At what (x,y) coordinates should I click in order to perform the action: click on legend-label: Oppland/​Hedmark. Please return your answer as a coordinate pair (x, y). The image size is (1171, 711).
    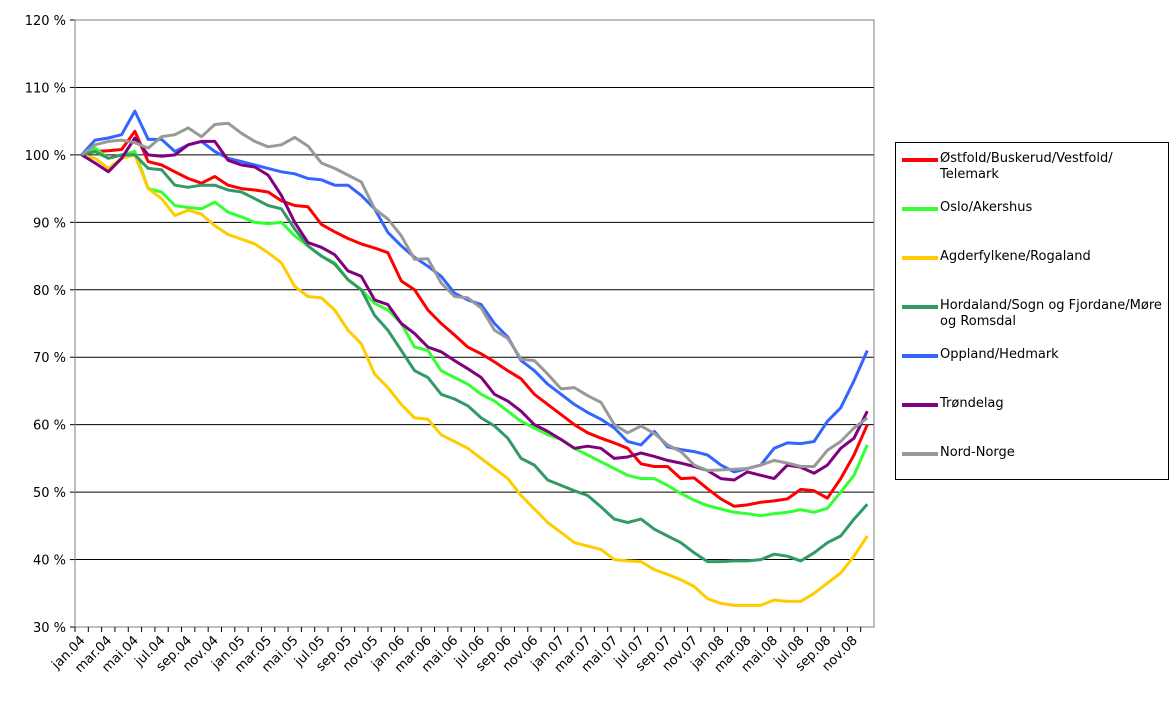
    Looking at the image, I should click on (999, 354).